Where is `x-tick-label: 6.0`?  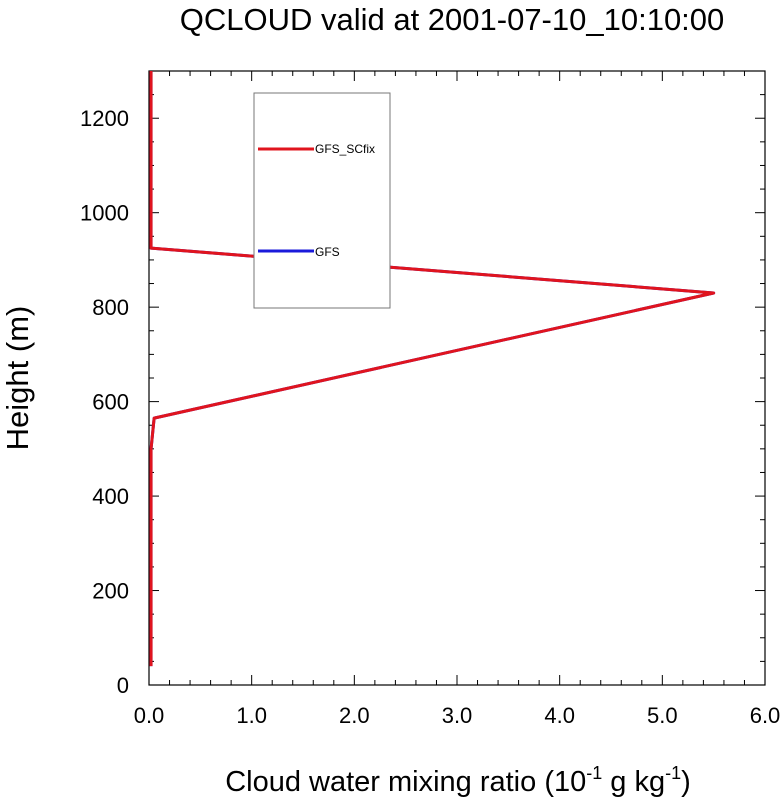
x-tick-label: 6.0 is located at coordinates (765, 715).